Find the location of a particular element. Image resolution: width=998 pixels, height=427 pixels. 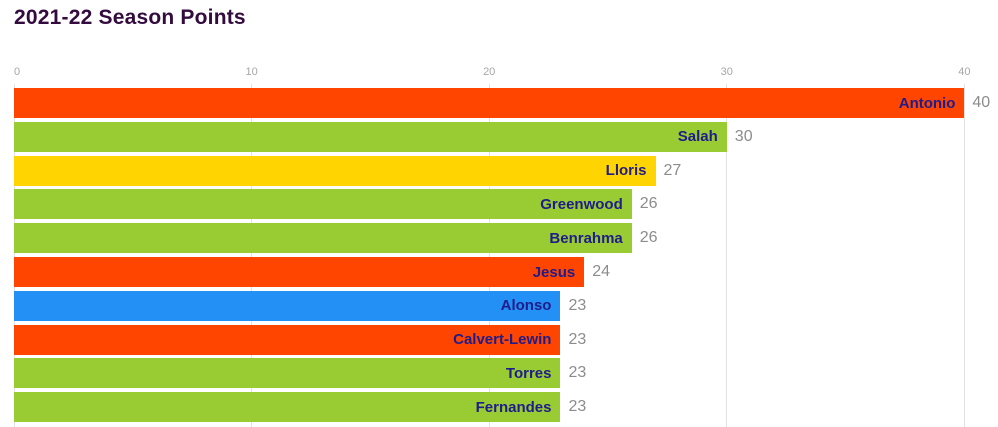

bar-row: Lloris 27 is located at coordinates (499, 170).